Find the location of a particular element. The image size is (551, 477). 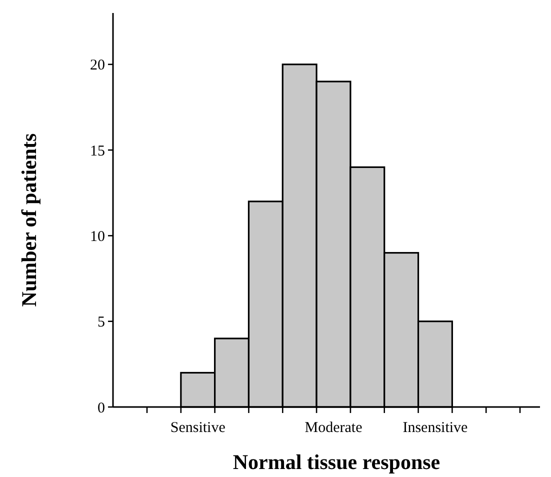

x-axis-title: Normal tissue response is located at coordinates (336, 462).